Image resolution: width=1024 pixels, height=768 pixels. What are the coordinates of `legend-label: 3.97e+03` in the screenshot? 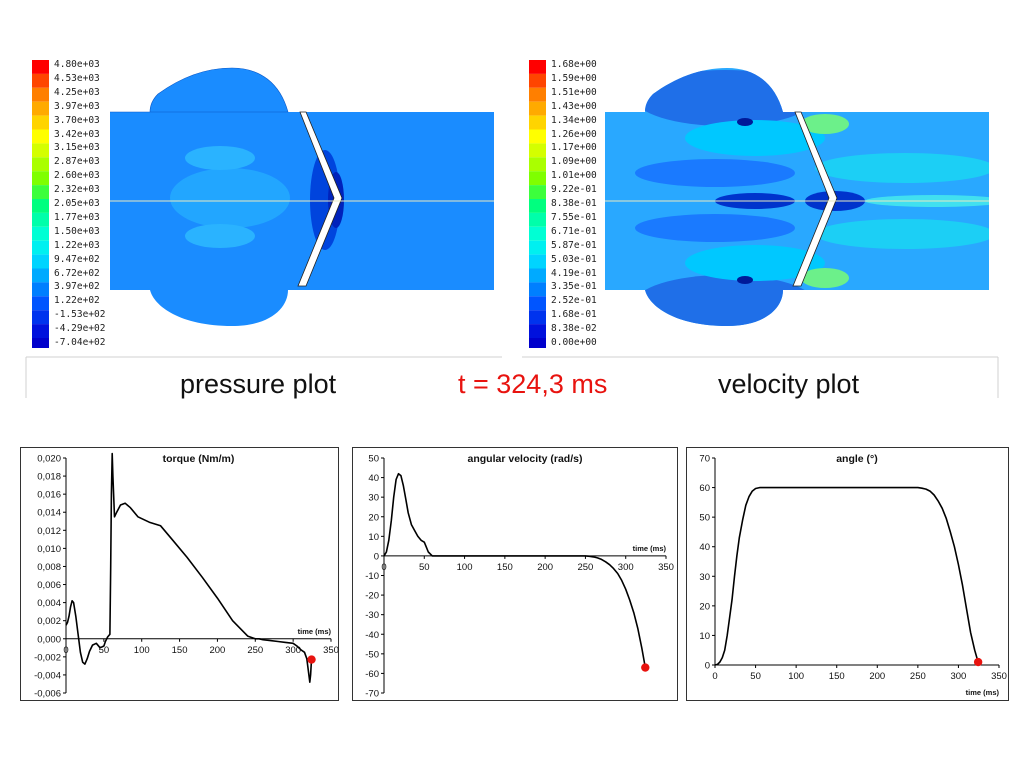 It's located at (77, 106).